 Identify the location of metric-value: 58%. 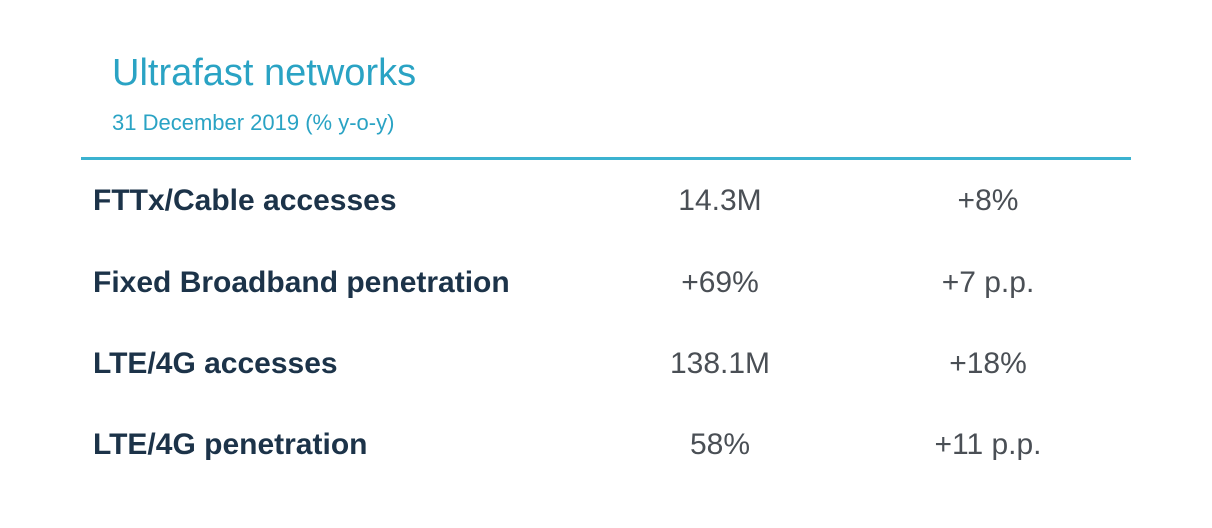
(720, 444).